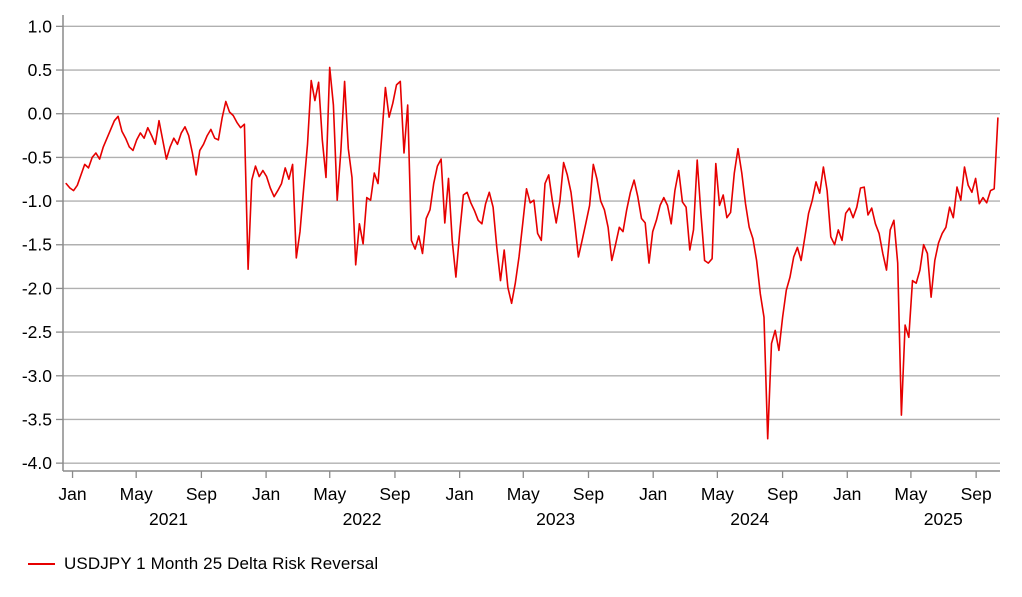 This screenshot has height=597, width=1022. I want to click on legend: USDJPY 1 Month 25 Delta Risk Reversal, so click(203, 564).